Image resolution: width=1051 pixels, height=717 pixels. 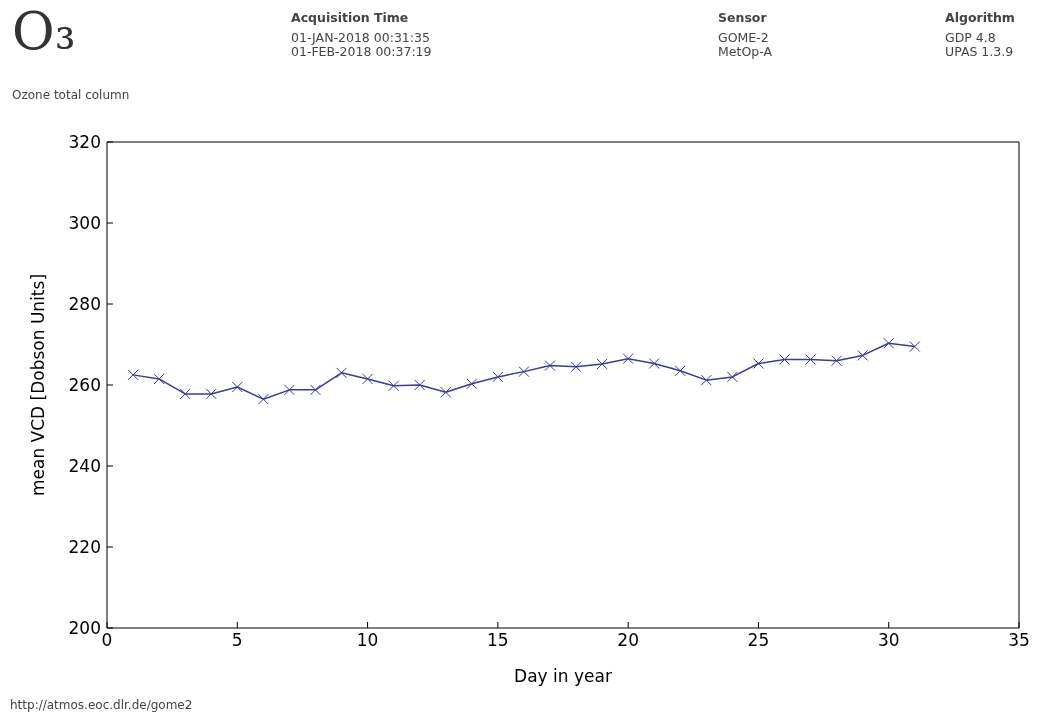 What do you see at coordinates (84, 547) in the screenshot?
I see `y-tick-label: 220` at bounding box center [84, 547].